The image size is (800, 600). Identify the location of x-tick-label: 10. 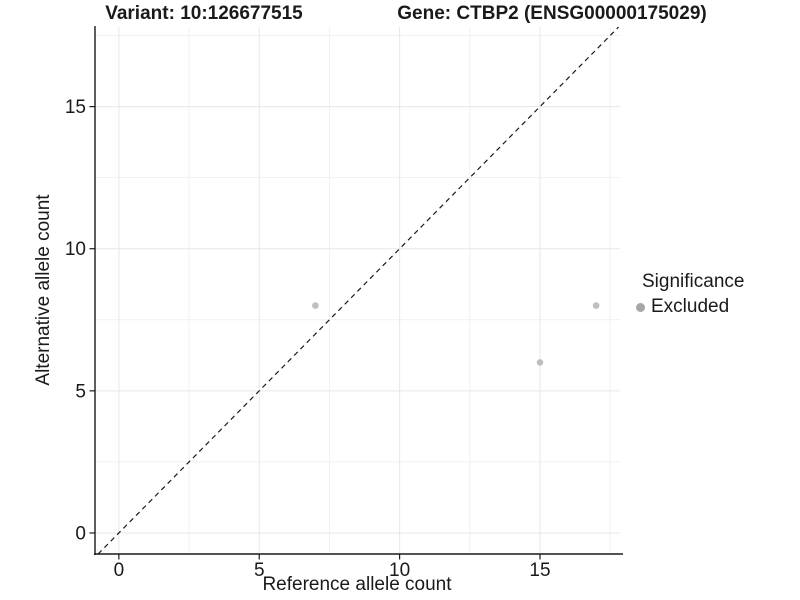
(399, 570).